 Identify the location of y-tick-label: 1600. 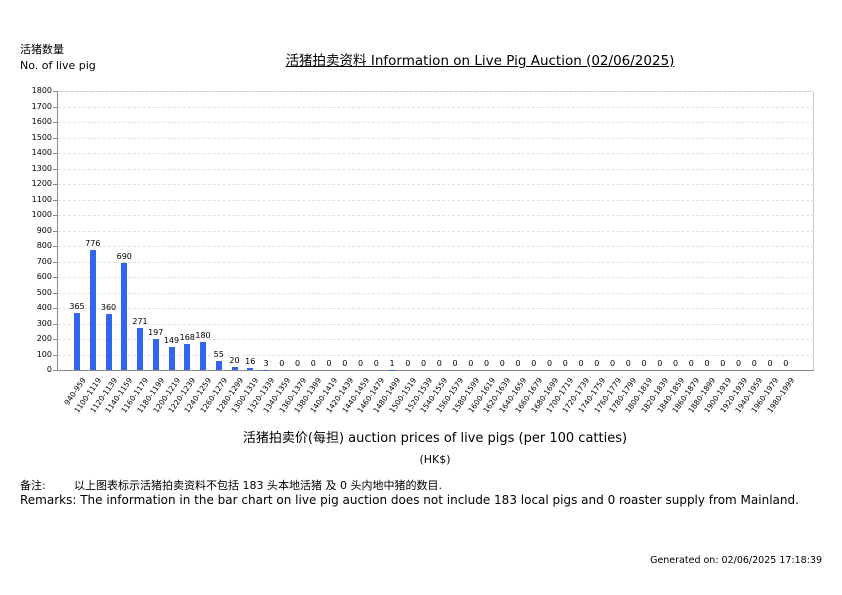
(41, 121).